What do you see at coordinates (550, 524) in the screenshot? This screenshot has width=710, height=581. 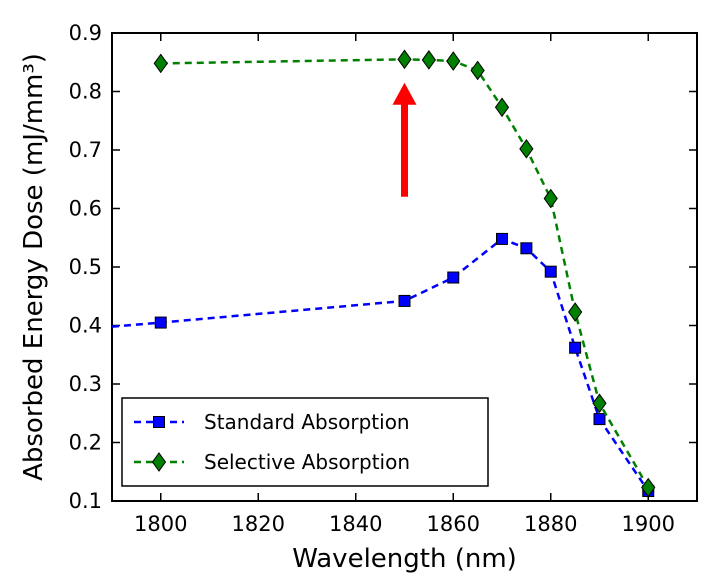 I see `x-tick-label: 1880` at bounding box center [550, 524].